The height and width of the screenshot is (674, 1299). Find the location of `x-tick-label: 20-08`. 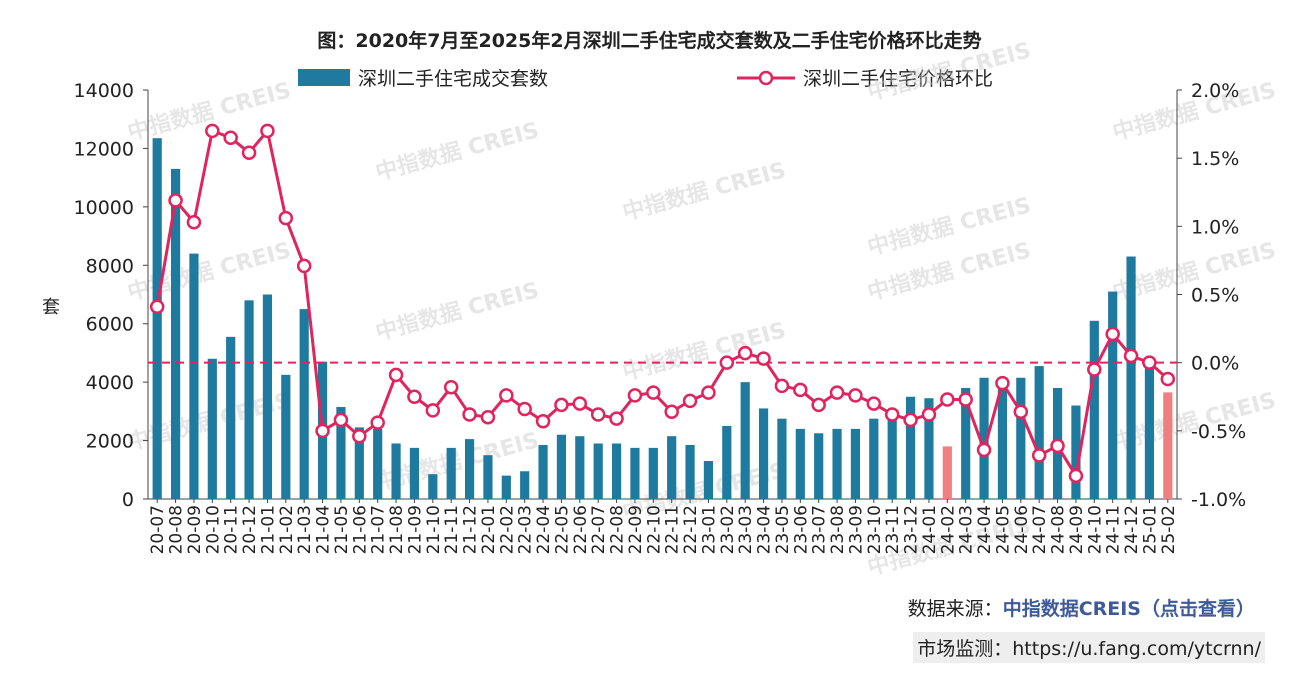

x-tick-label: 20-08 is located at coordinates (177, 529).